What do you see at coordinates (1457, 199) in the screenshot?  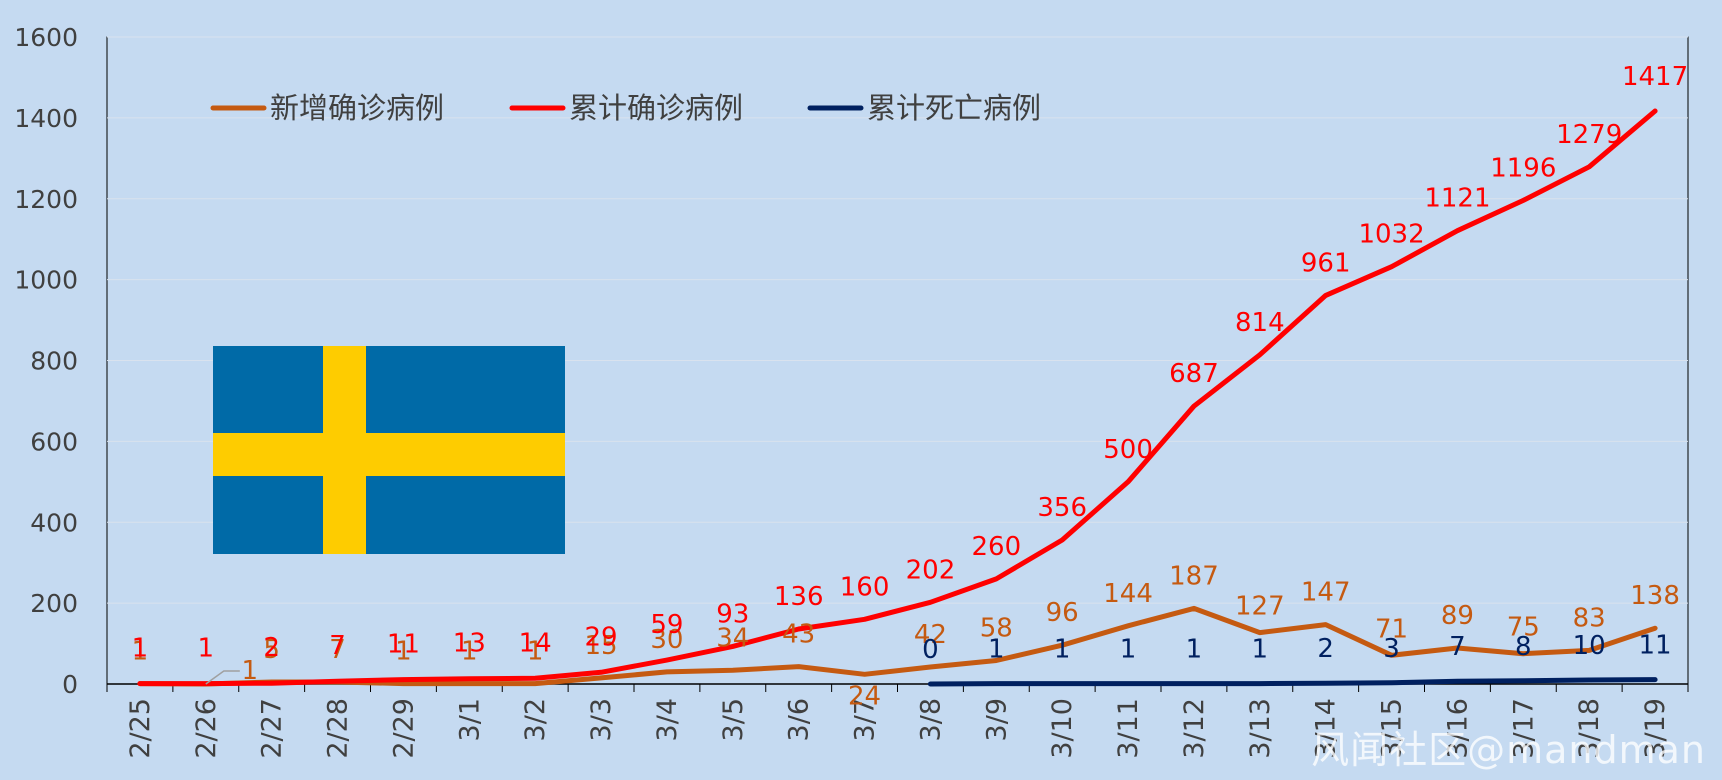 I see `data-label: 1121` at bounding box center [1457, 199].